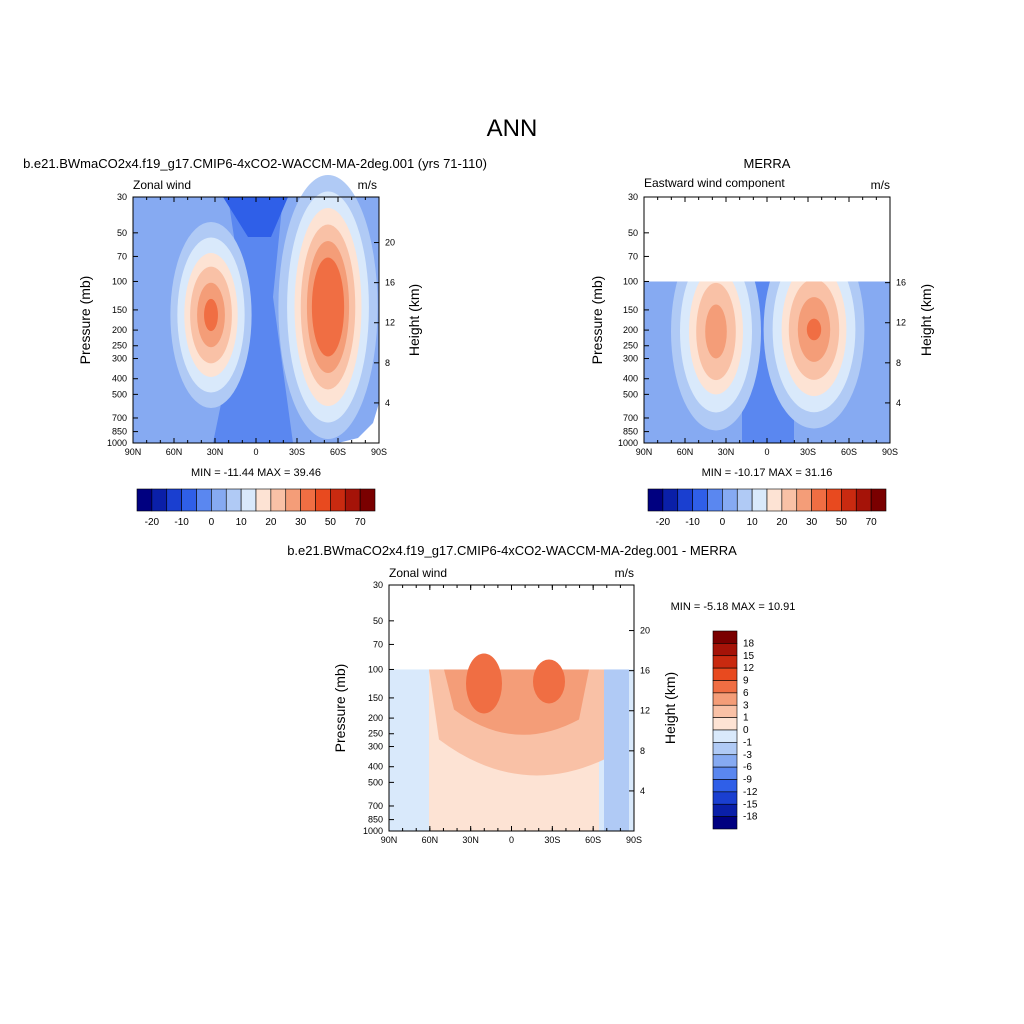  I want to click on field-nh-jet-contour, so click(716, 331).